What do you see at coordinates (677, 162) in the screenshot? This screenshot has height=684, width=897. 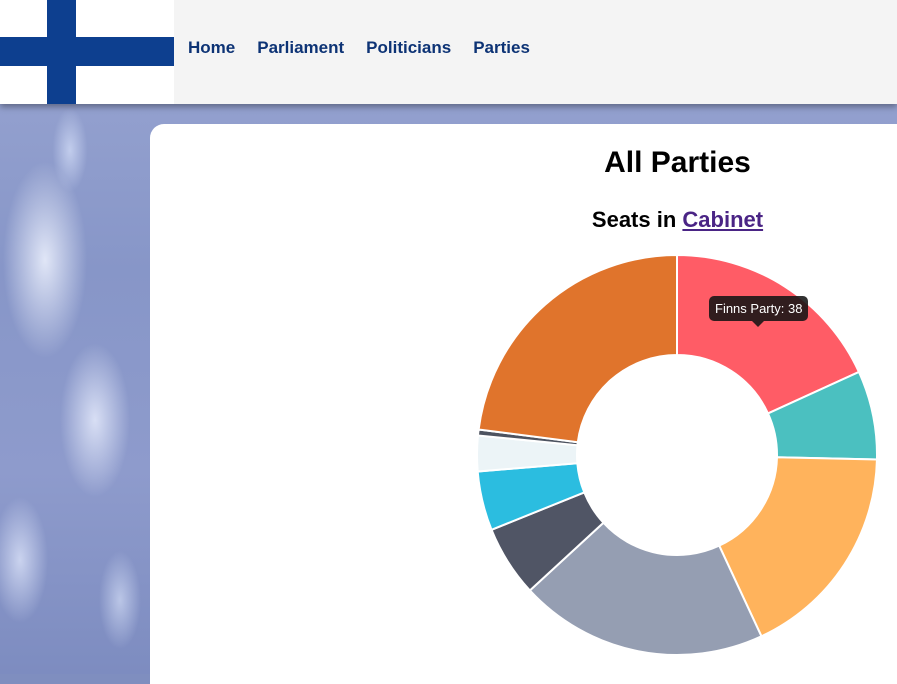 I see `page-title: All Parties` at bounding box center [677, 162].